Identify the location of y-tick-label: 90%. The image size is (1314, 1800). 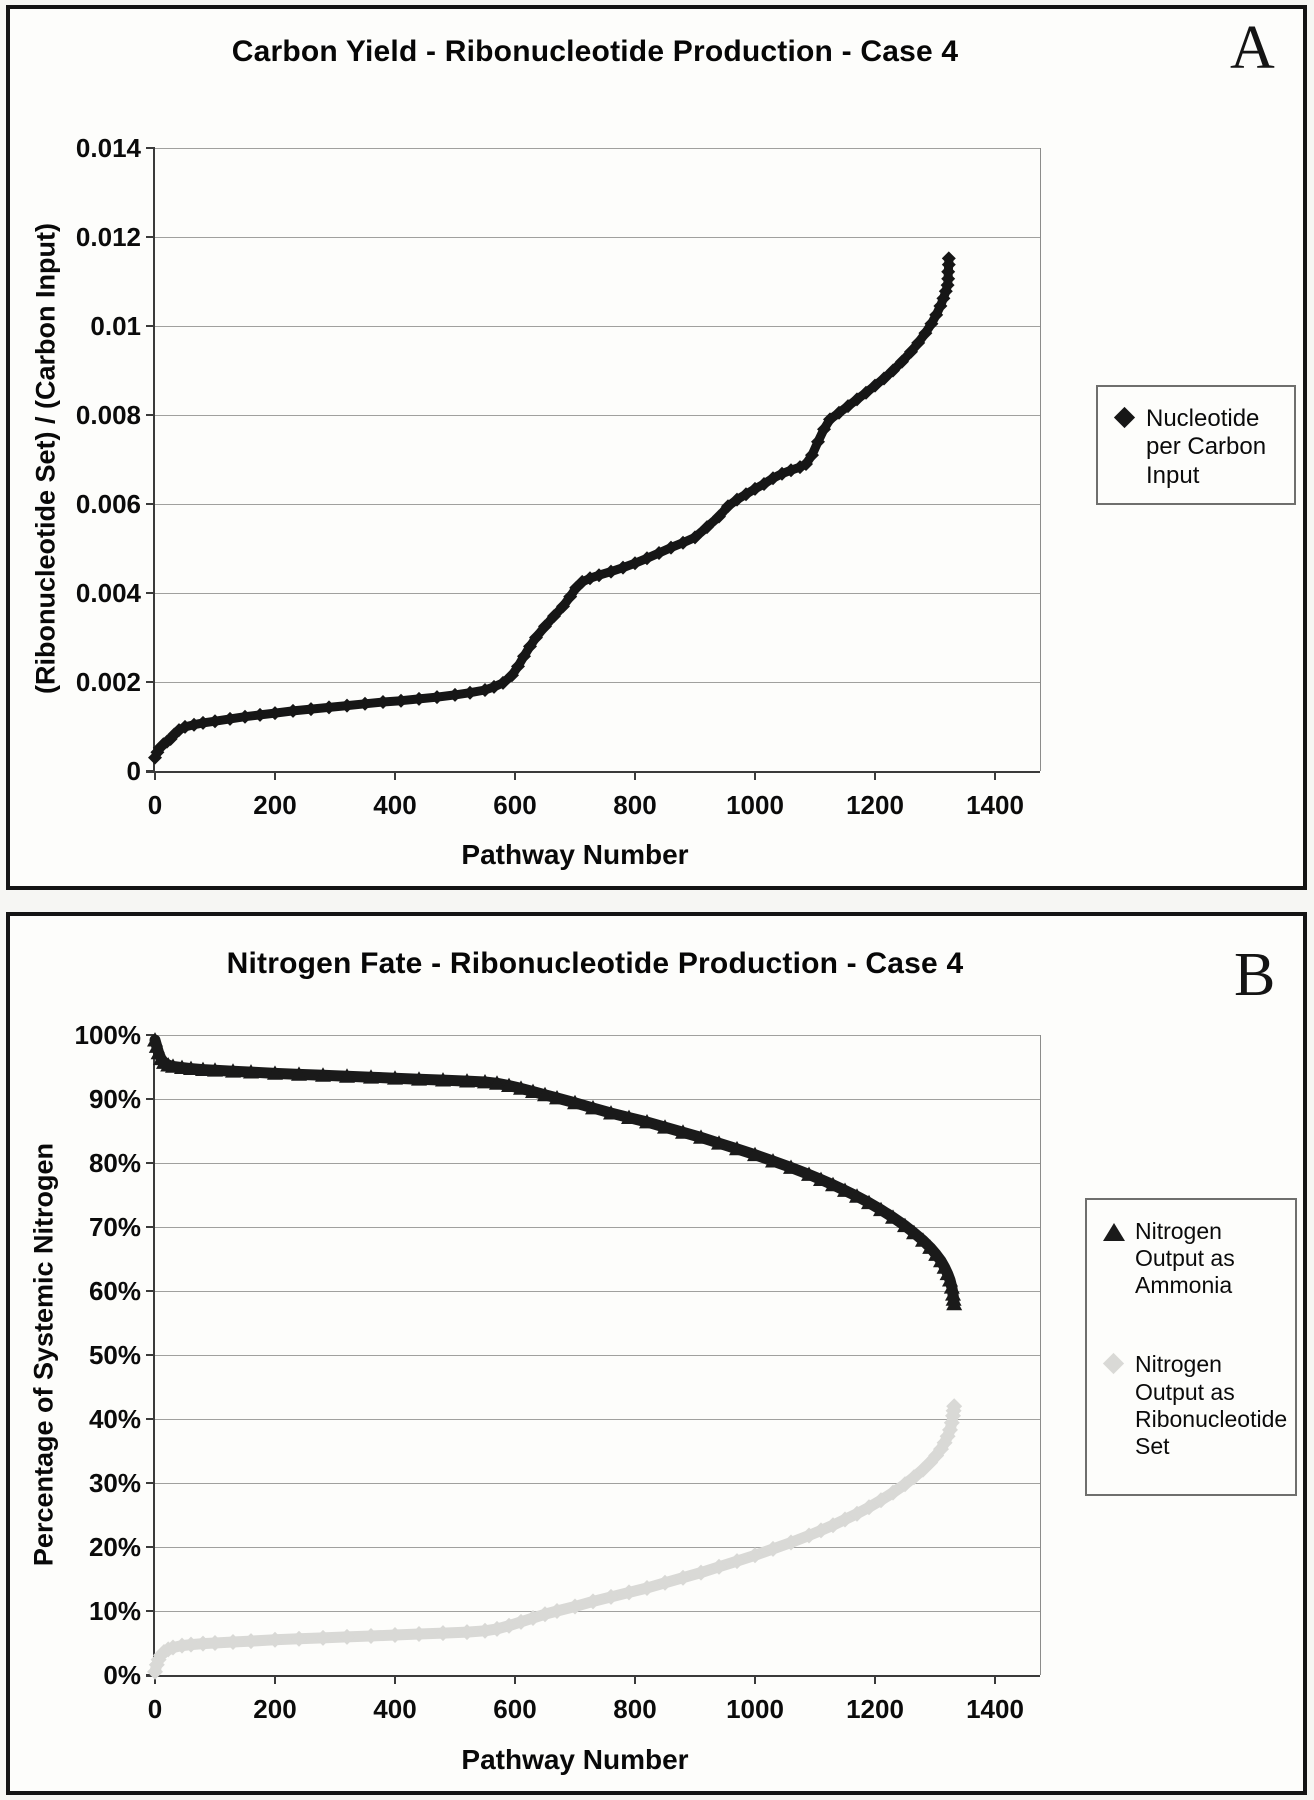
(114, 1099).